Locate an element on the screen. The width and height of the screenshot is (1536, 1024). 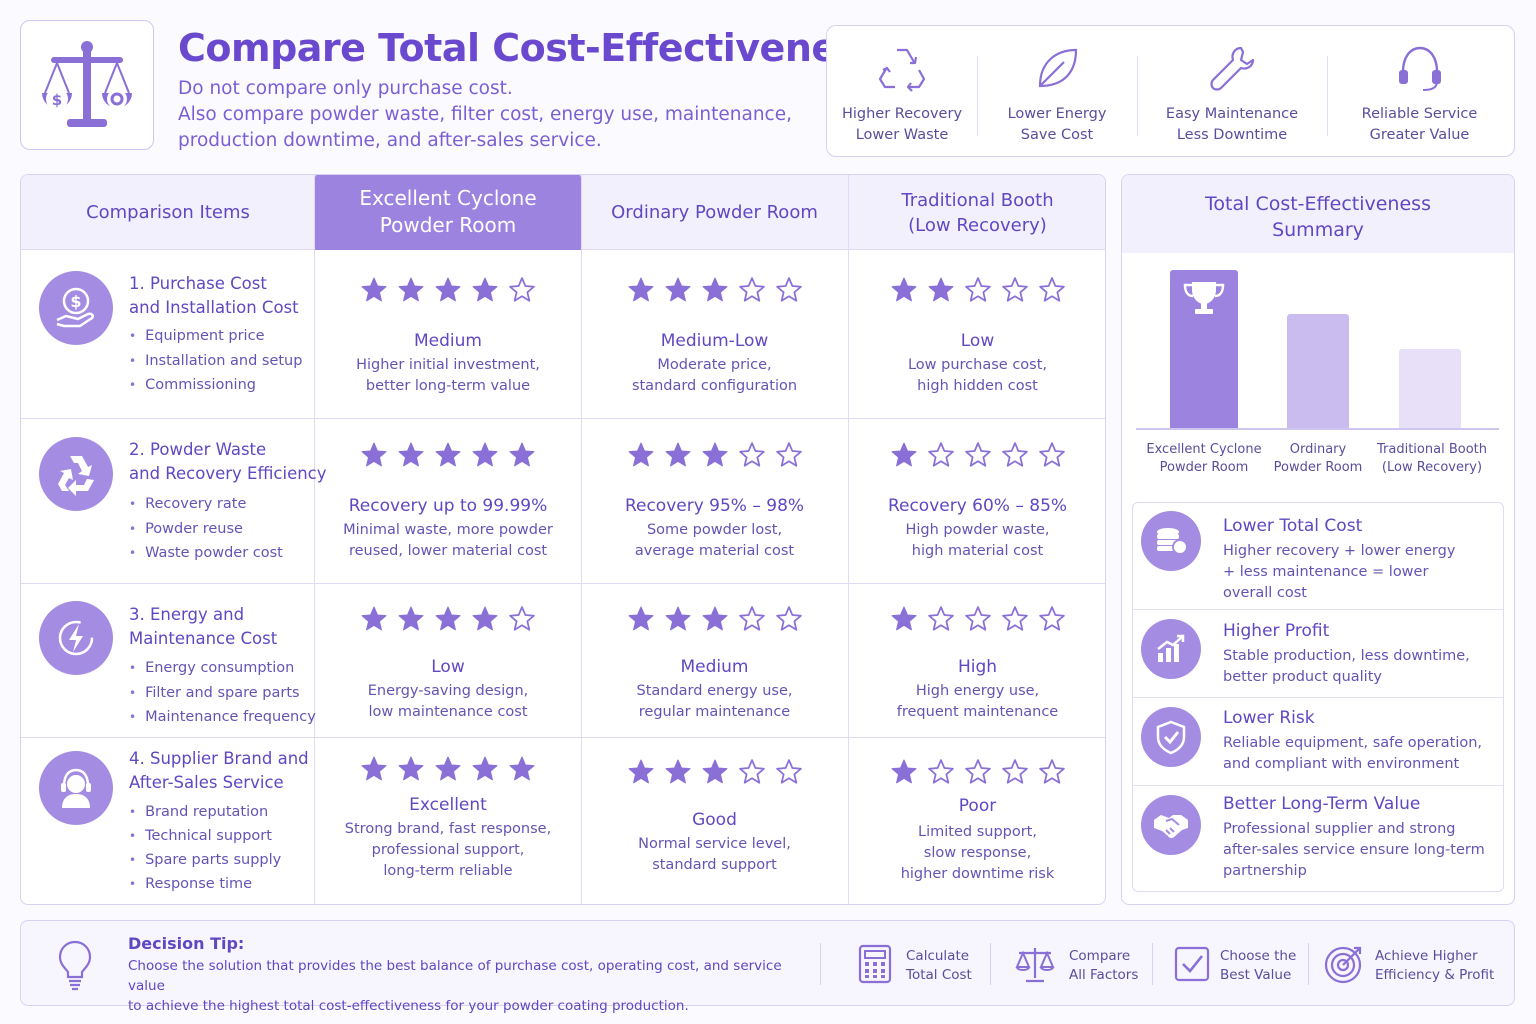
desc-line: high material cost is located at coordinates (977, 551).